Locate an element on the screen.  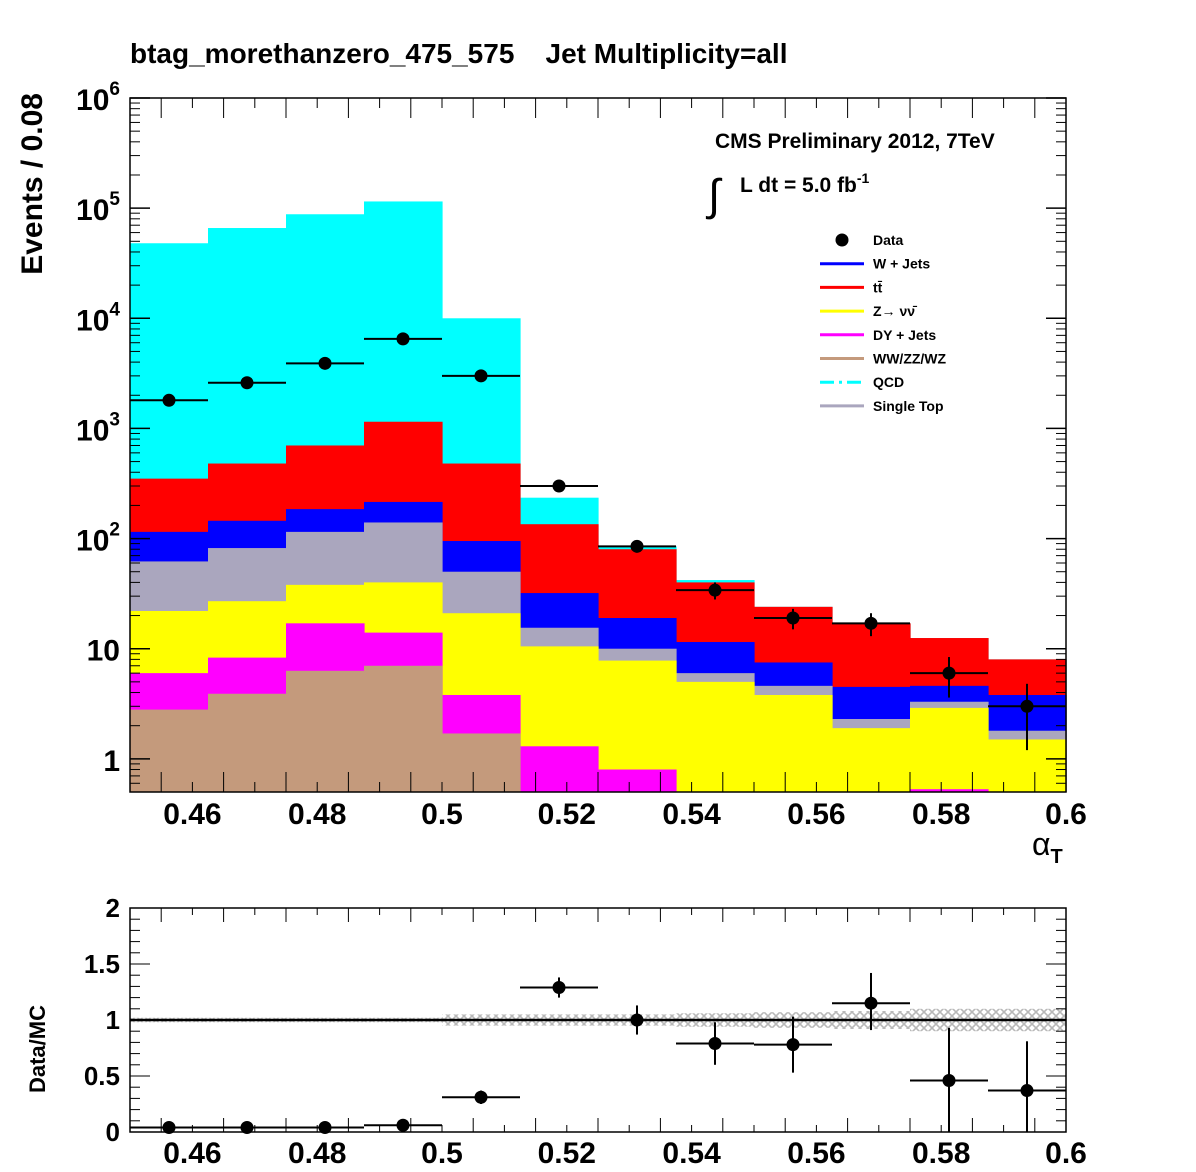
annotation-cms: CMS Preliminary 2012, 7TeV is located at coordinates (855, 141).